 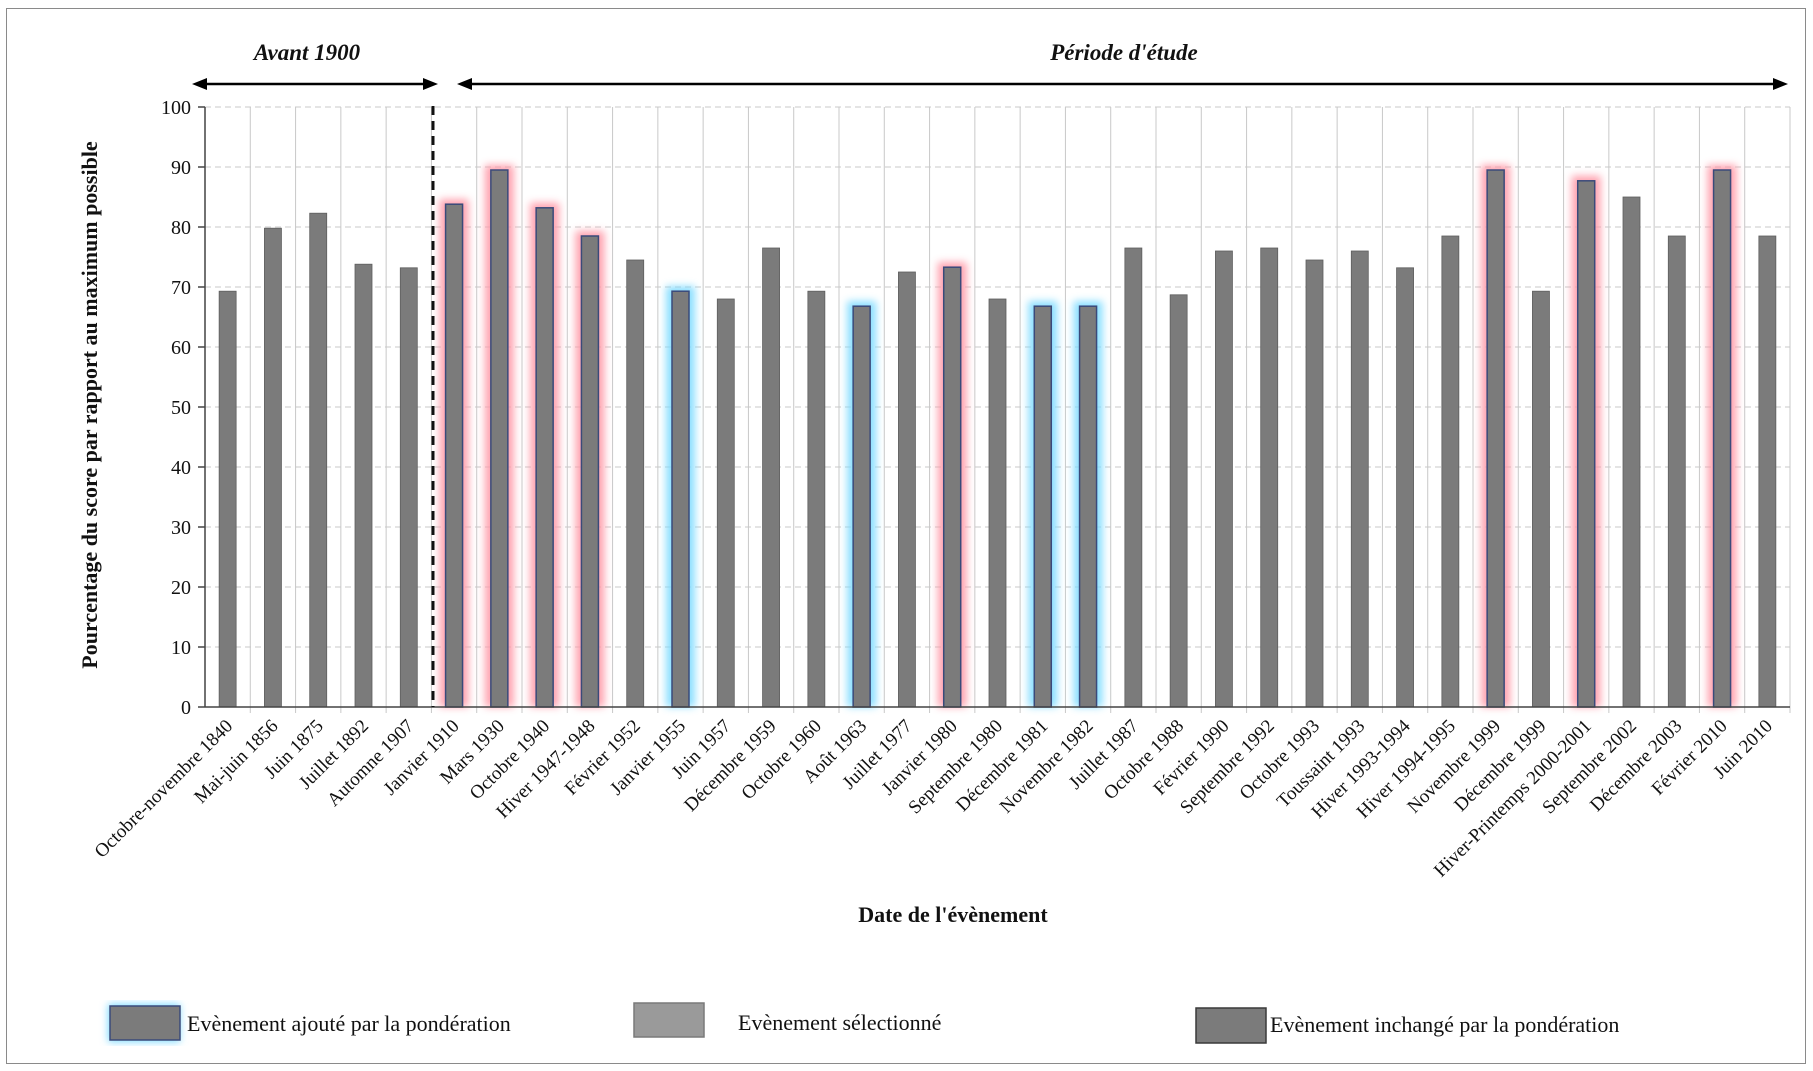 What do you see at coordinates (181, 648) in the screenshot?
I see `y-tick-label: 10` at bounding box center [181, 648].